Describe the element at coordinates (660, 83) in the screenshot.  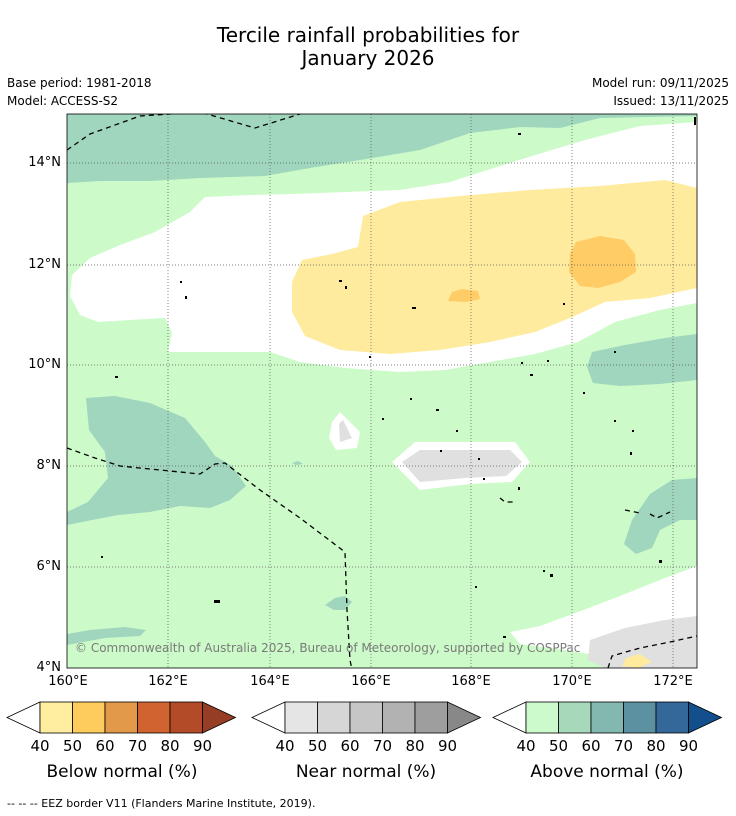
I see `model-run: Model run: 09/11/2025` at that location.